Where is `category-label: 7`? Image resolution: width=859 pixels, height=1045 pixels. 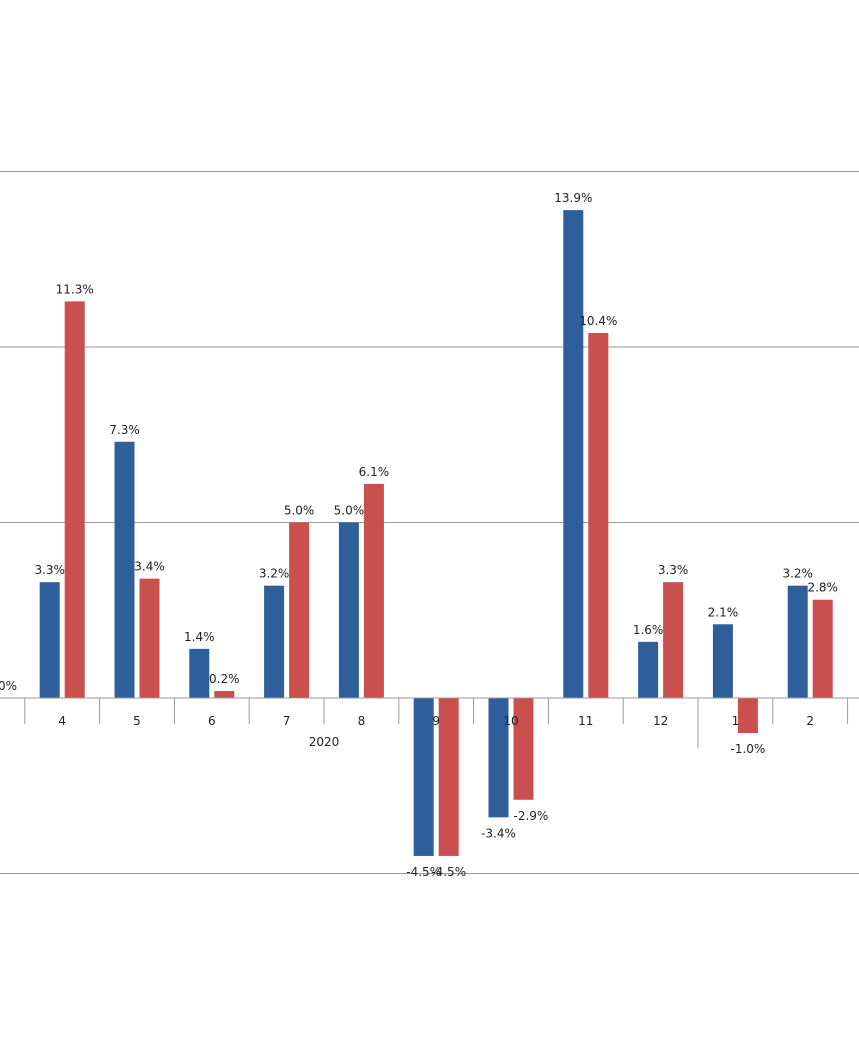
category-label: 7 is located at coordinates (287, 721).